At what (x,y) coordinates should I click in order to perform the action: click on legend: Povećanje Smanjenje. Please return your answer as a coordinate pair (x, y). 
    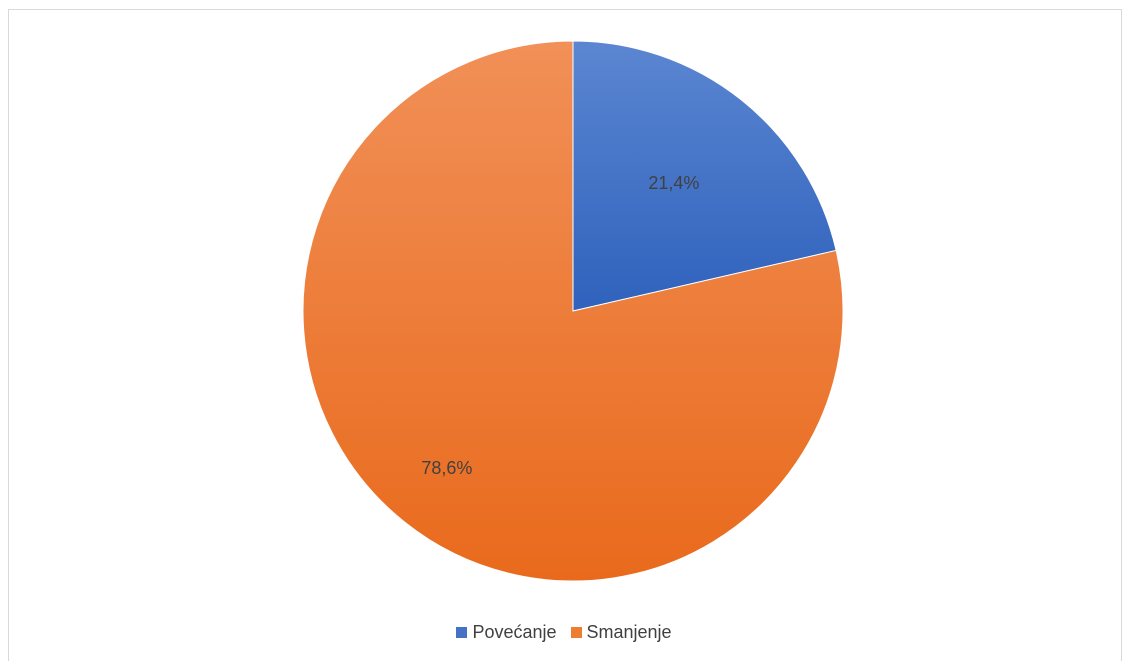
    Looking at the image, I should click on (564, 632).